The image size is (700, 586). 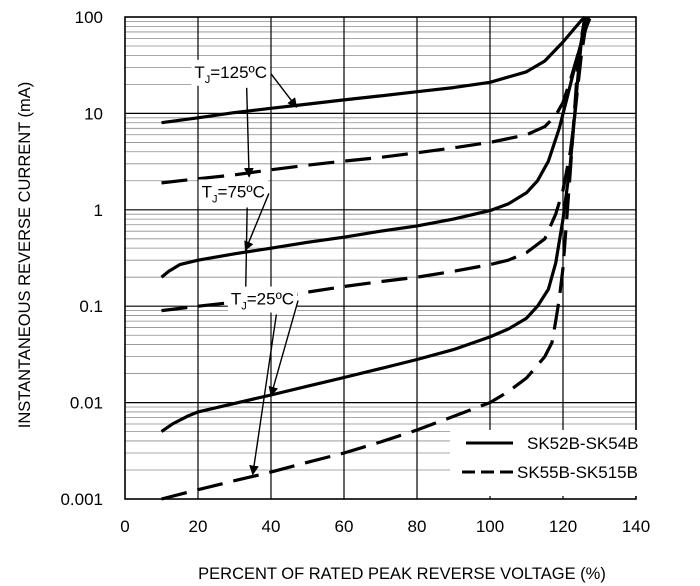 I want to click on temperature-label: TJ=75ºC, so click(x=233, y=193).